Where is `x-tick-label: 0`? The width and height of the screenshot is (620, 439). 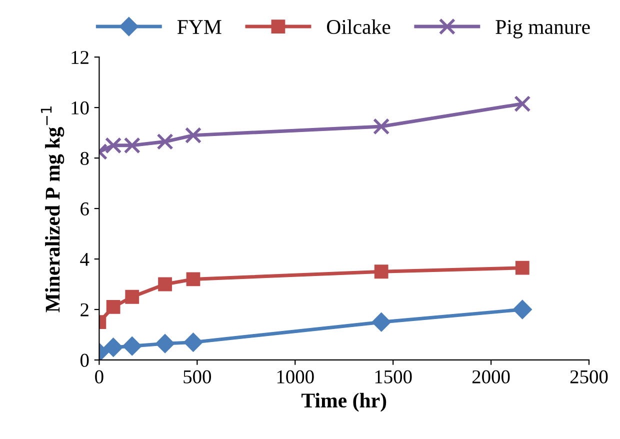
x-tick-label: 0 is located at coordinates (99, 377).